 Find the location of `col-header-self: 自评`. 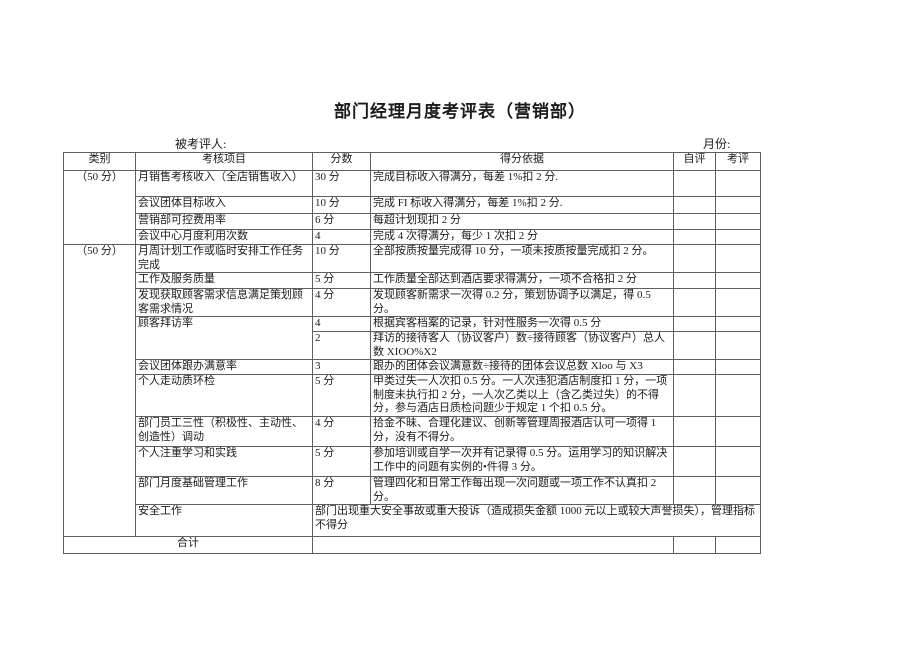

col-header-self: 自评 is located at coordinates (694, 161).